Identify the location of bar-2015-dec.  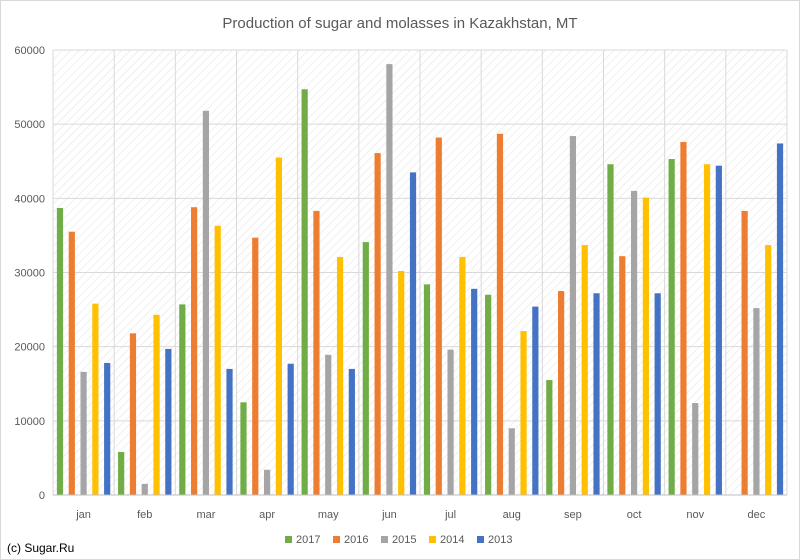
(756, 401).